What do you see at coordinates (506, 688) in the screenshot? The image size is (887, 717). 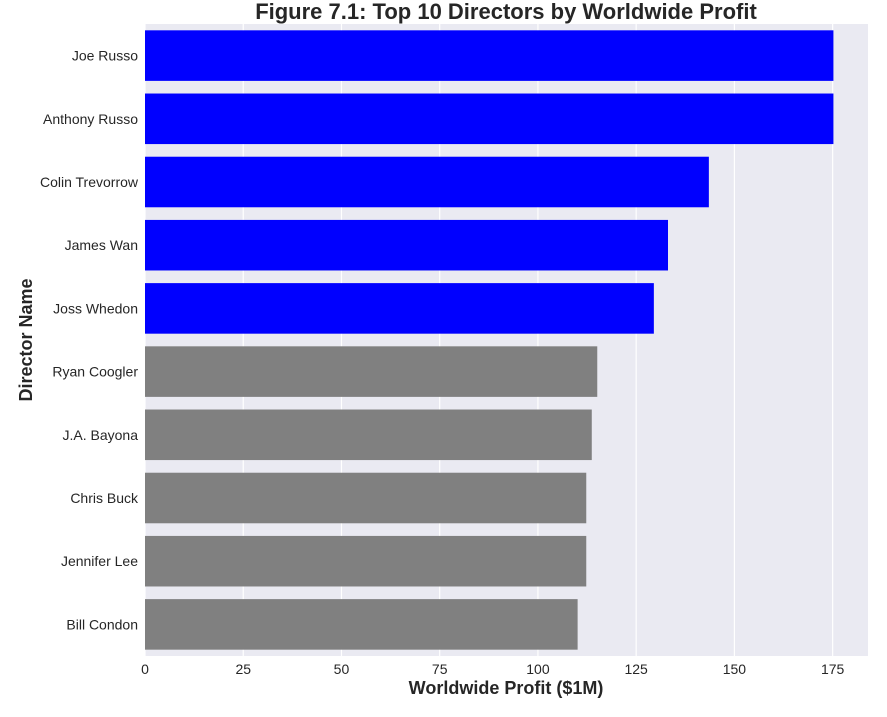 I see `x-axis-label: Worldwide Profit ($1M)` at bounding box center [506, 688].